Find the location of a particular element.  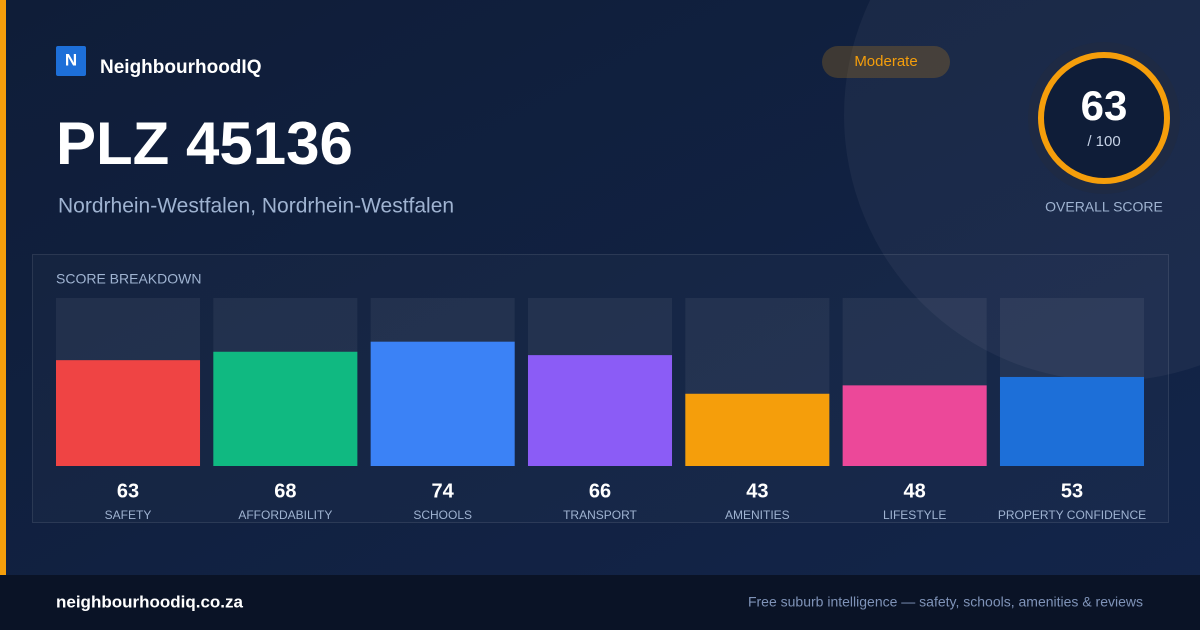

badge-text: Moderate is located at coordinates (885, 61).